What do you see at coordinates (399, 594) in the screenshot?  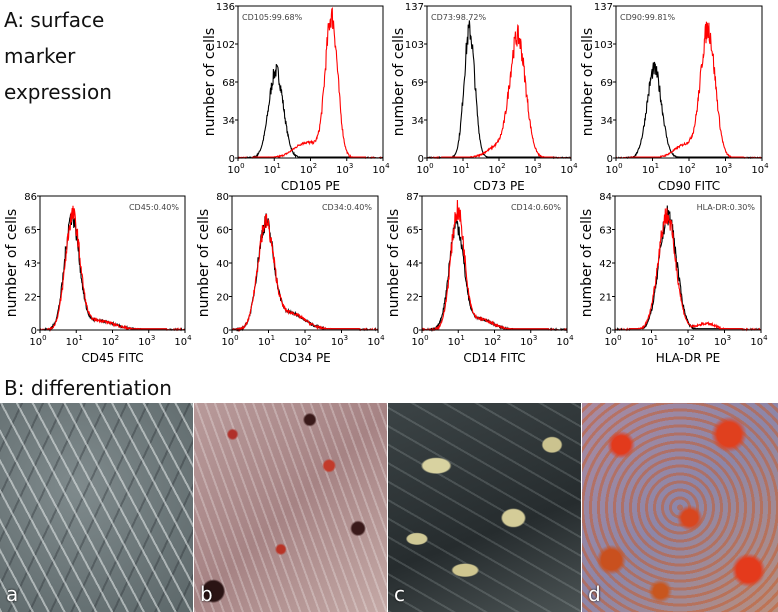 I see `photo-label-c: c` at bounding box center [399, 594].